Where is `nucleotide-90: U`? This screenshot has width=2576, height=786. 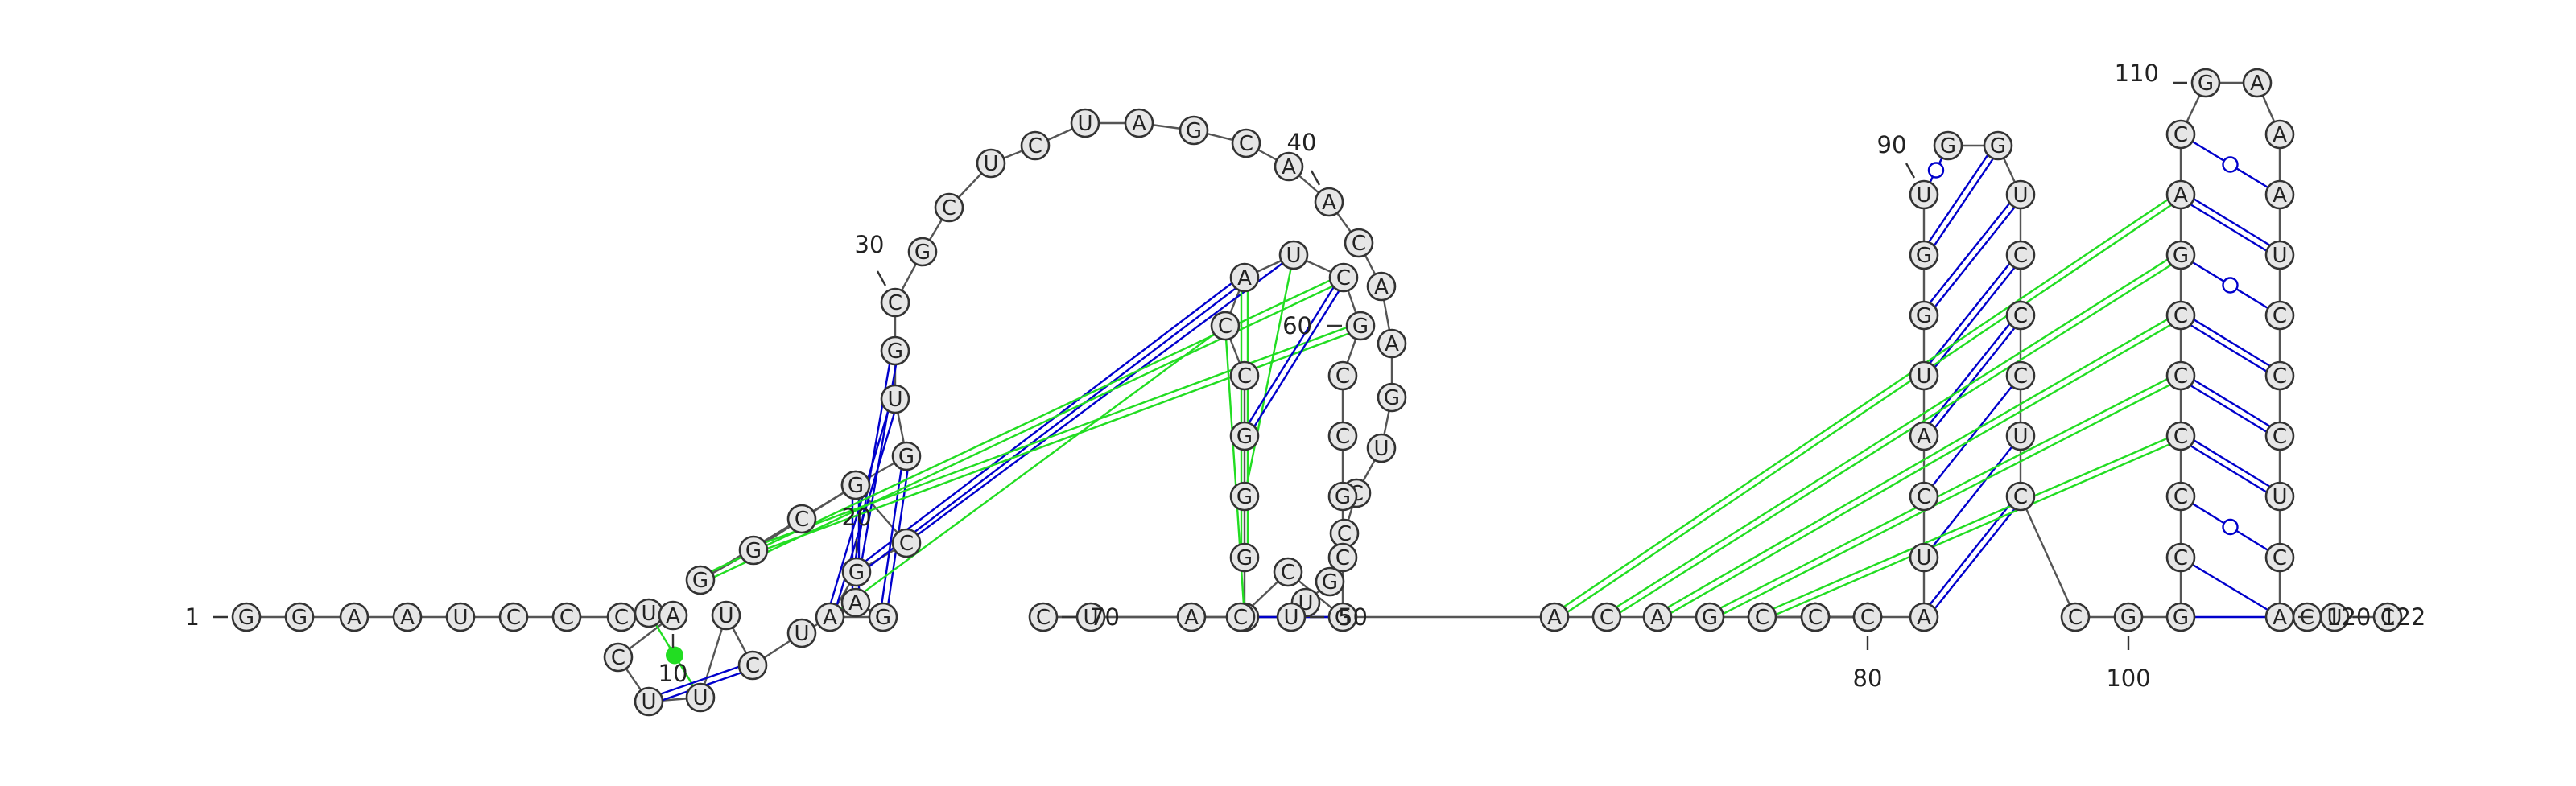
nucleotide-90: U is located at coordinates (1924, 194).